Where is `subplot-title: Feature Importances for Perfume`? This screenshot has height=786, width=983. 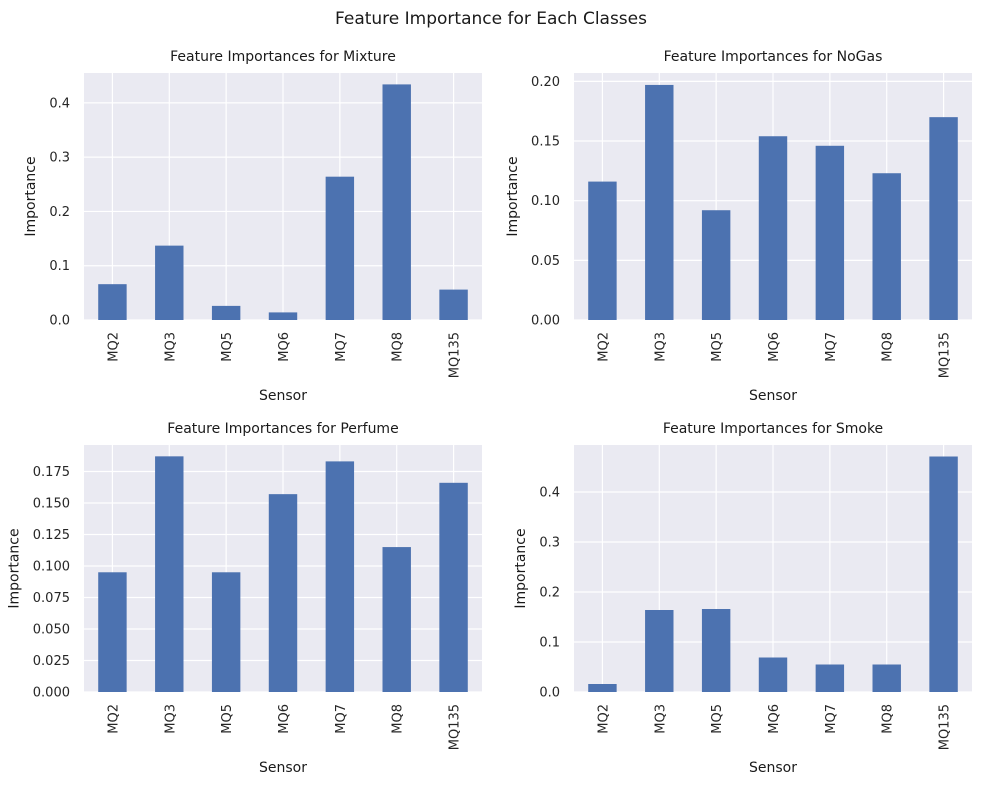 subplot-title: Feature Importances for Perfume is located at coordinates (282, 429).